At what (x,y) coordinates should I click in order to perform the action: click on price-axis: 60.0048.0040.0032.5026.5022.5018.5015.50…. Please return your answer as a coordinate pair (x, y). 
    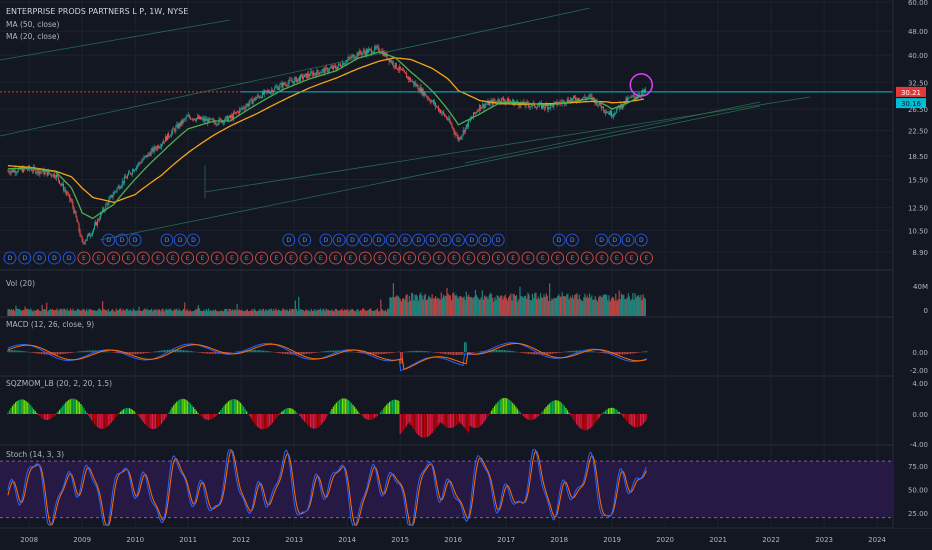
    Looking at the image, I should click on (913, 264).